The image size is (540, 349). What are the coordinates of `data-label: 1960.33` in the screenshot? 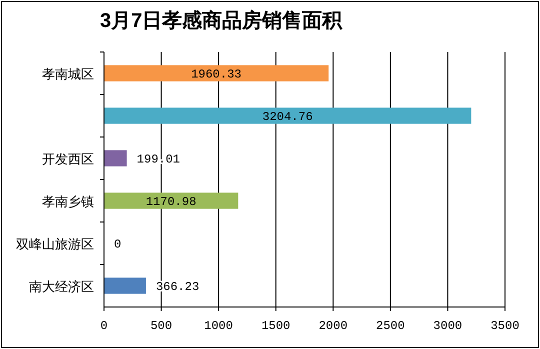 It's located at (216, 74).